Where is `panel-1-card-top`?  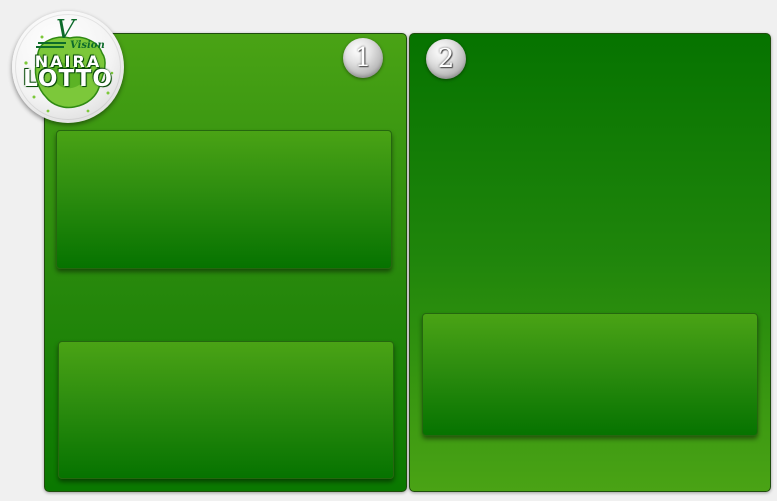 panel-1-card-top is located at coordinates (224, 199).